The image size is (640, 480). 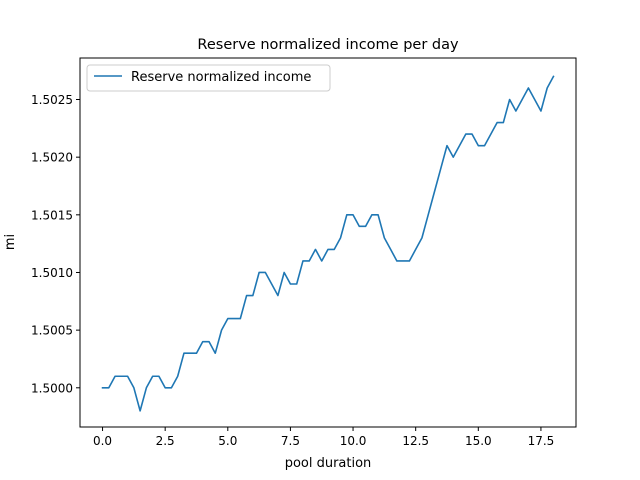 I want to click on x-tick-label: 0.0, so click(x=102, y=441).